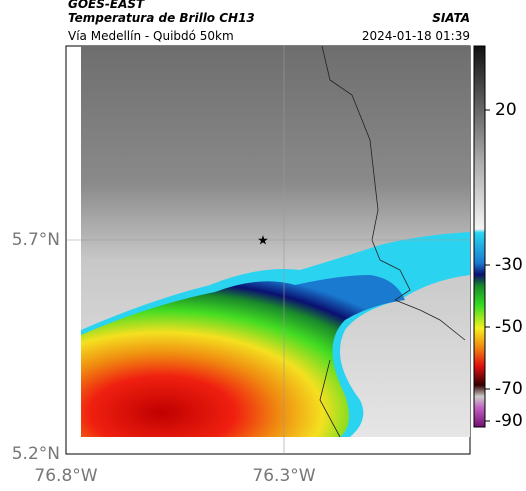 The image size is (526, 491). I want to click on colorbar-ticks: 20 -30 -50 -70 -90, so click(504, 265).